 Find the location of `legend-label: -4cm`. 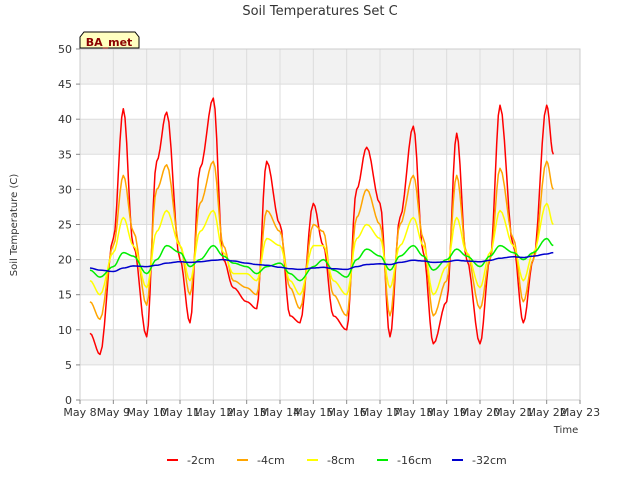

legend-label: -4cm is located at coordinates (271, 460).